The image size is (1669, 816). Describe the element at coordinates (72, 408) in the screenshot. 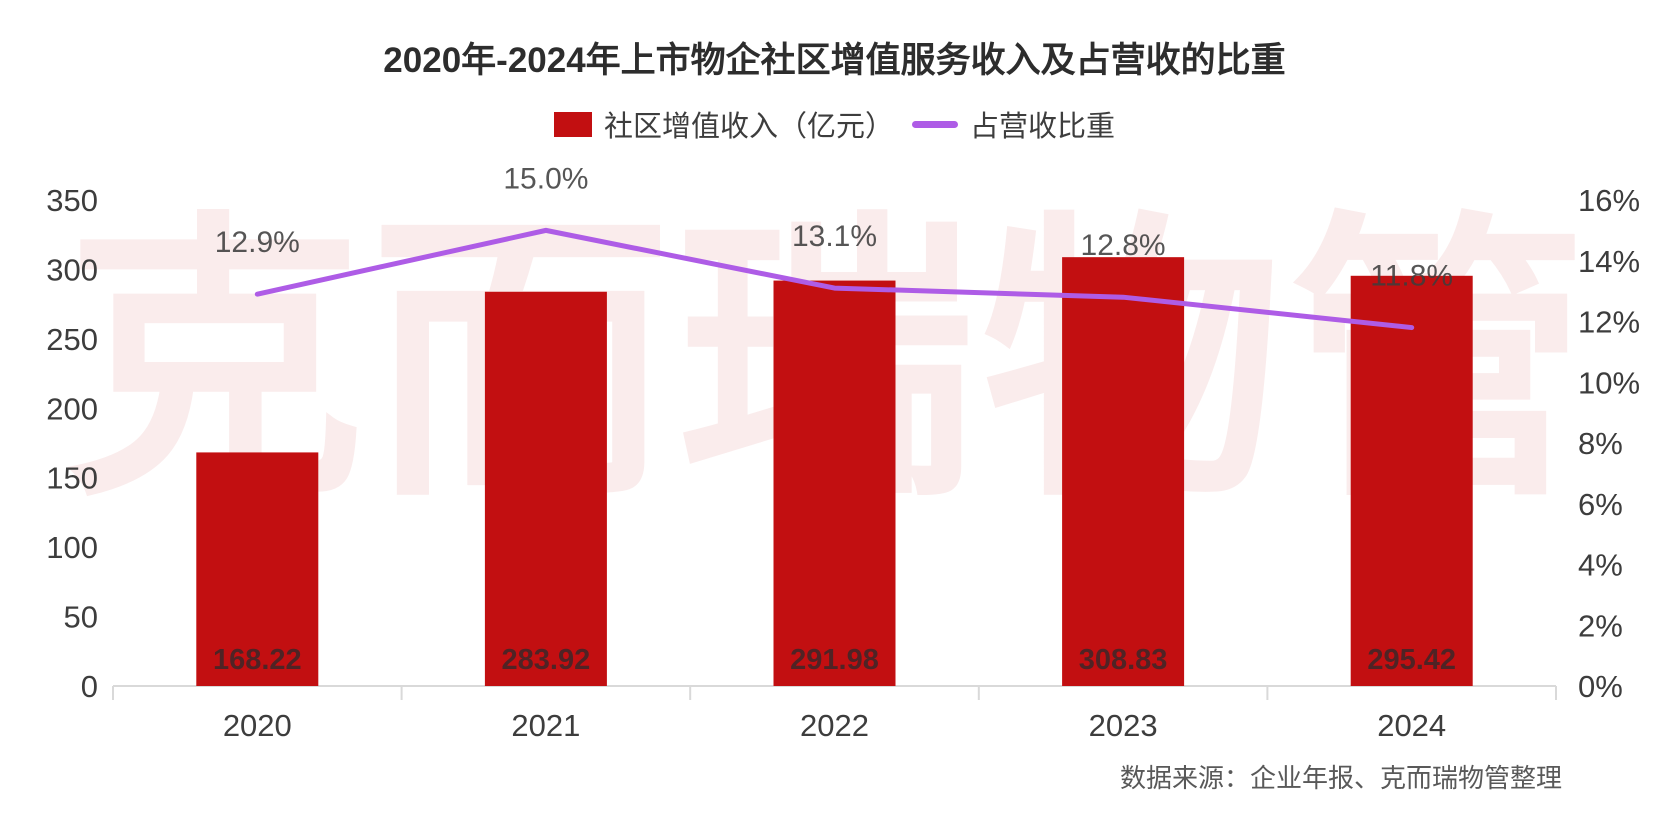

I see `left-axis-tick-label: 200` at that location.